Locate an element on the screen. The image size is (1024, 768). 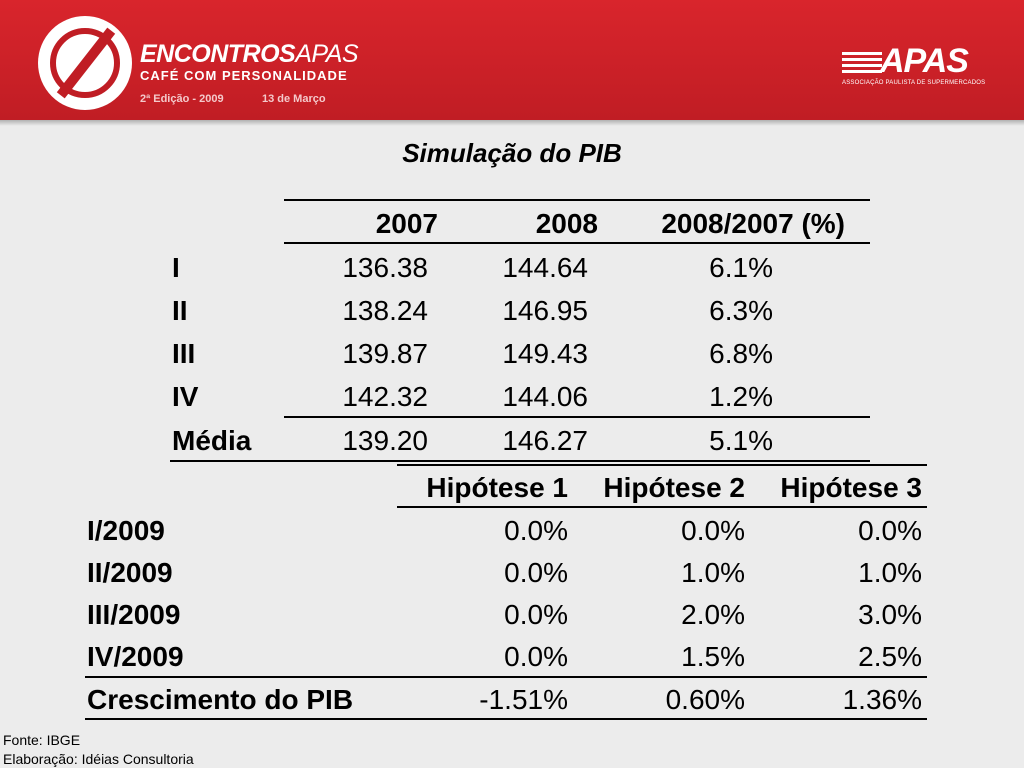
table2-cell-h2: 0.0% is located at coordinates (713, 530).